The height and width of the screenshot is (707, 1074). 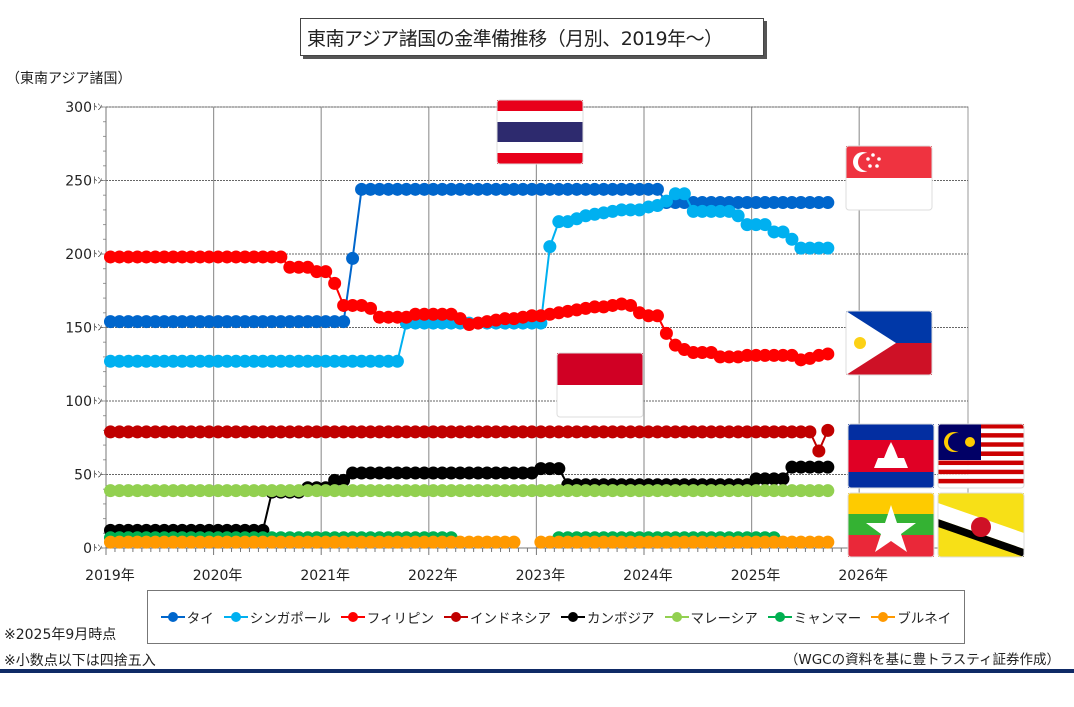 I want to click on chart-title-text: 東南アジア諸国の金準備推移（月別、2019年～）, so click(x=515, y=38).